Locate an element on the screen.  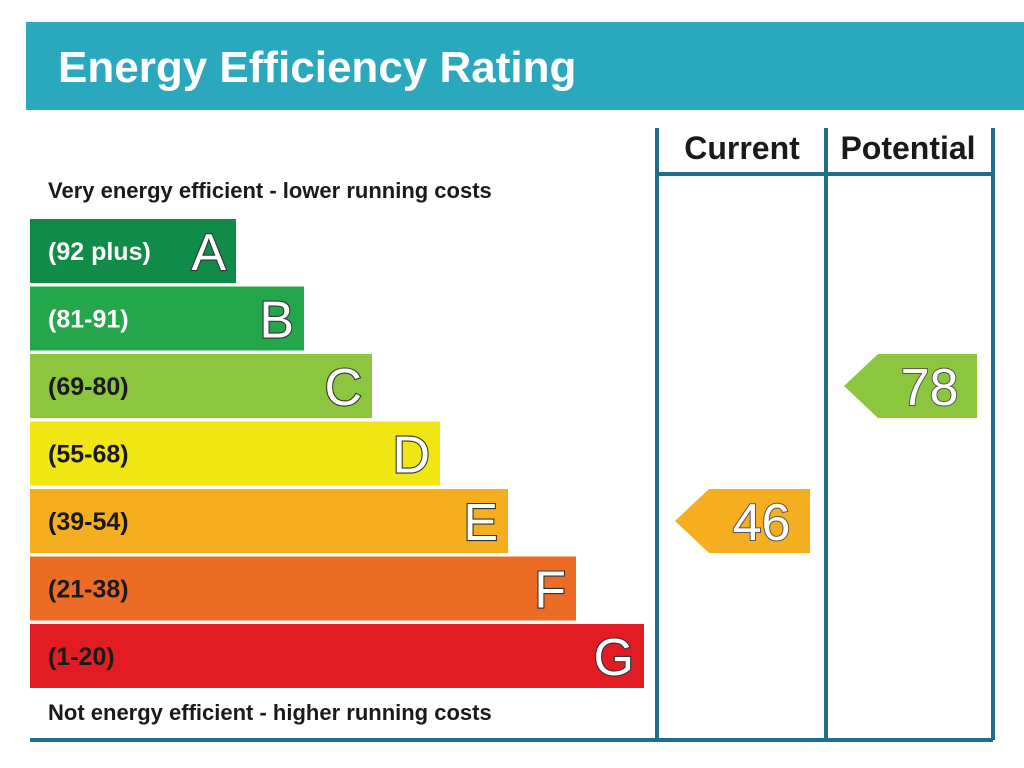
chart-title: Energy Efficiency Rating is located at coordinates (317, 67).